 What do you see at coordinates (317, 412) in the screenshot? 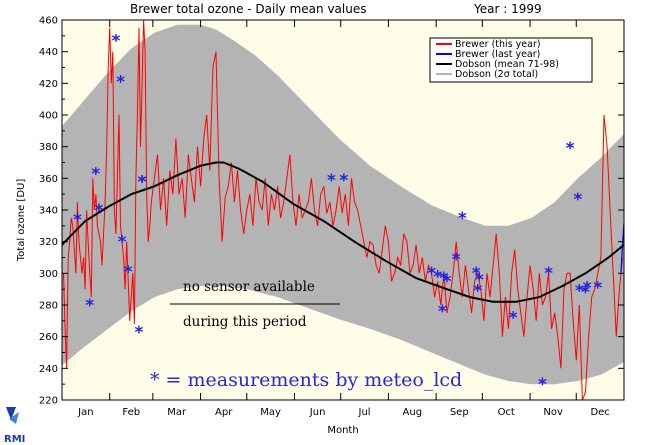
I see `x-tick-label: Jun` at bounding box center [317, 412].